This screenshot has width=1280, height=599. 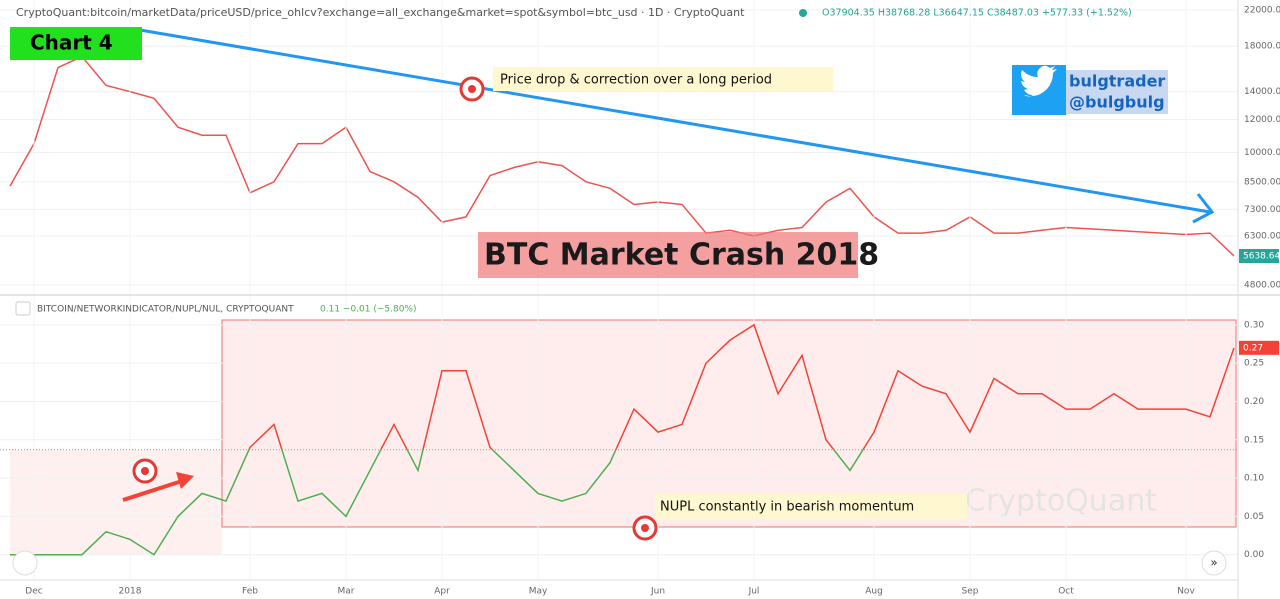 I want to click on y-tick-label: 10000.00, so click(x=1262, y=153).